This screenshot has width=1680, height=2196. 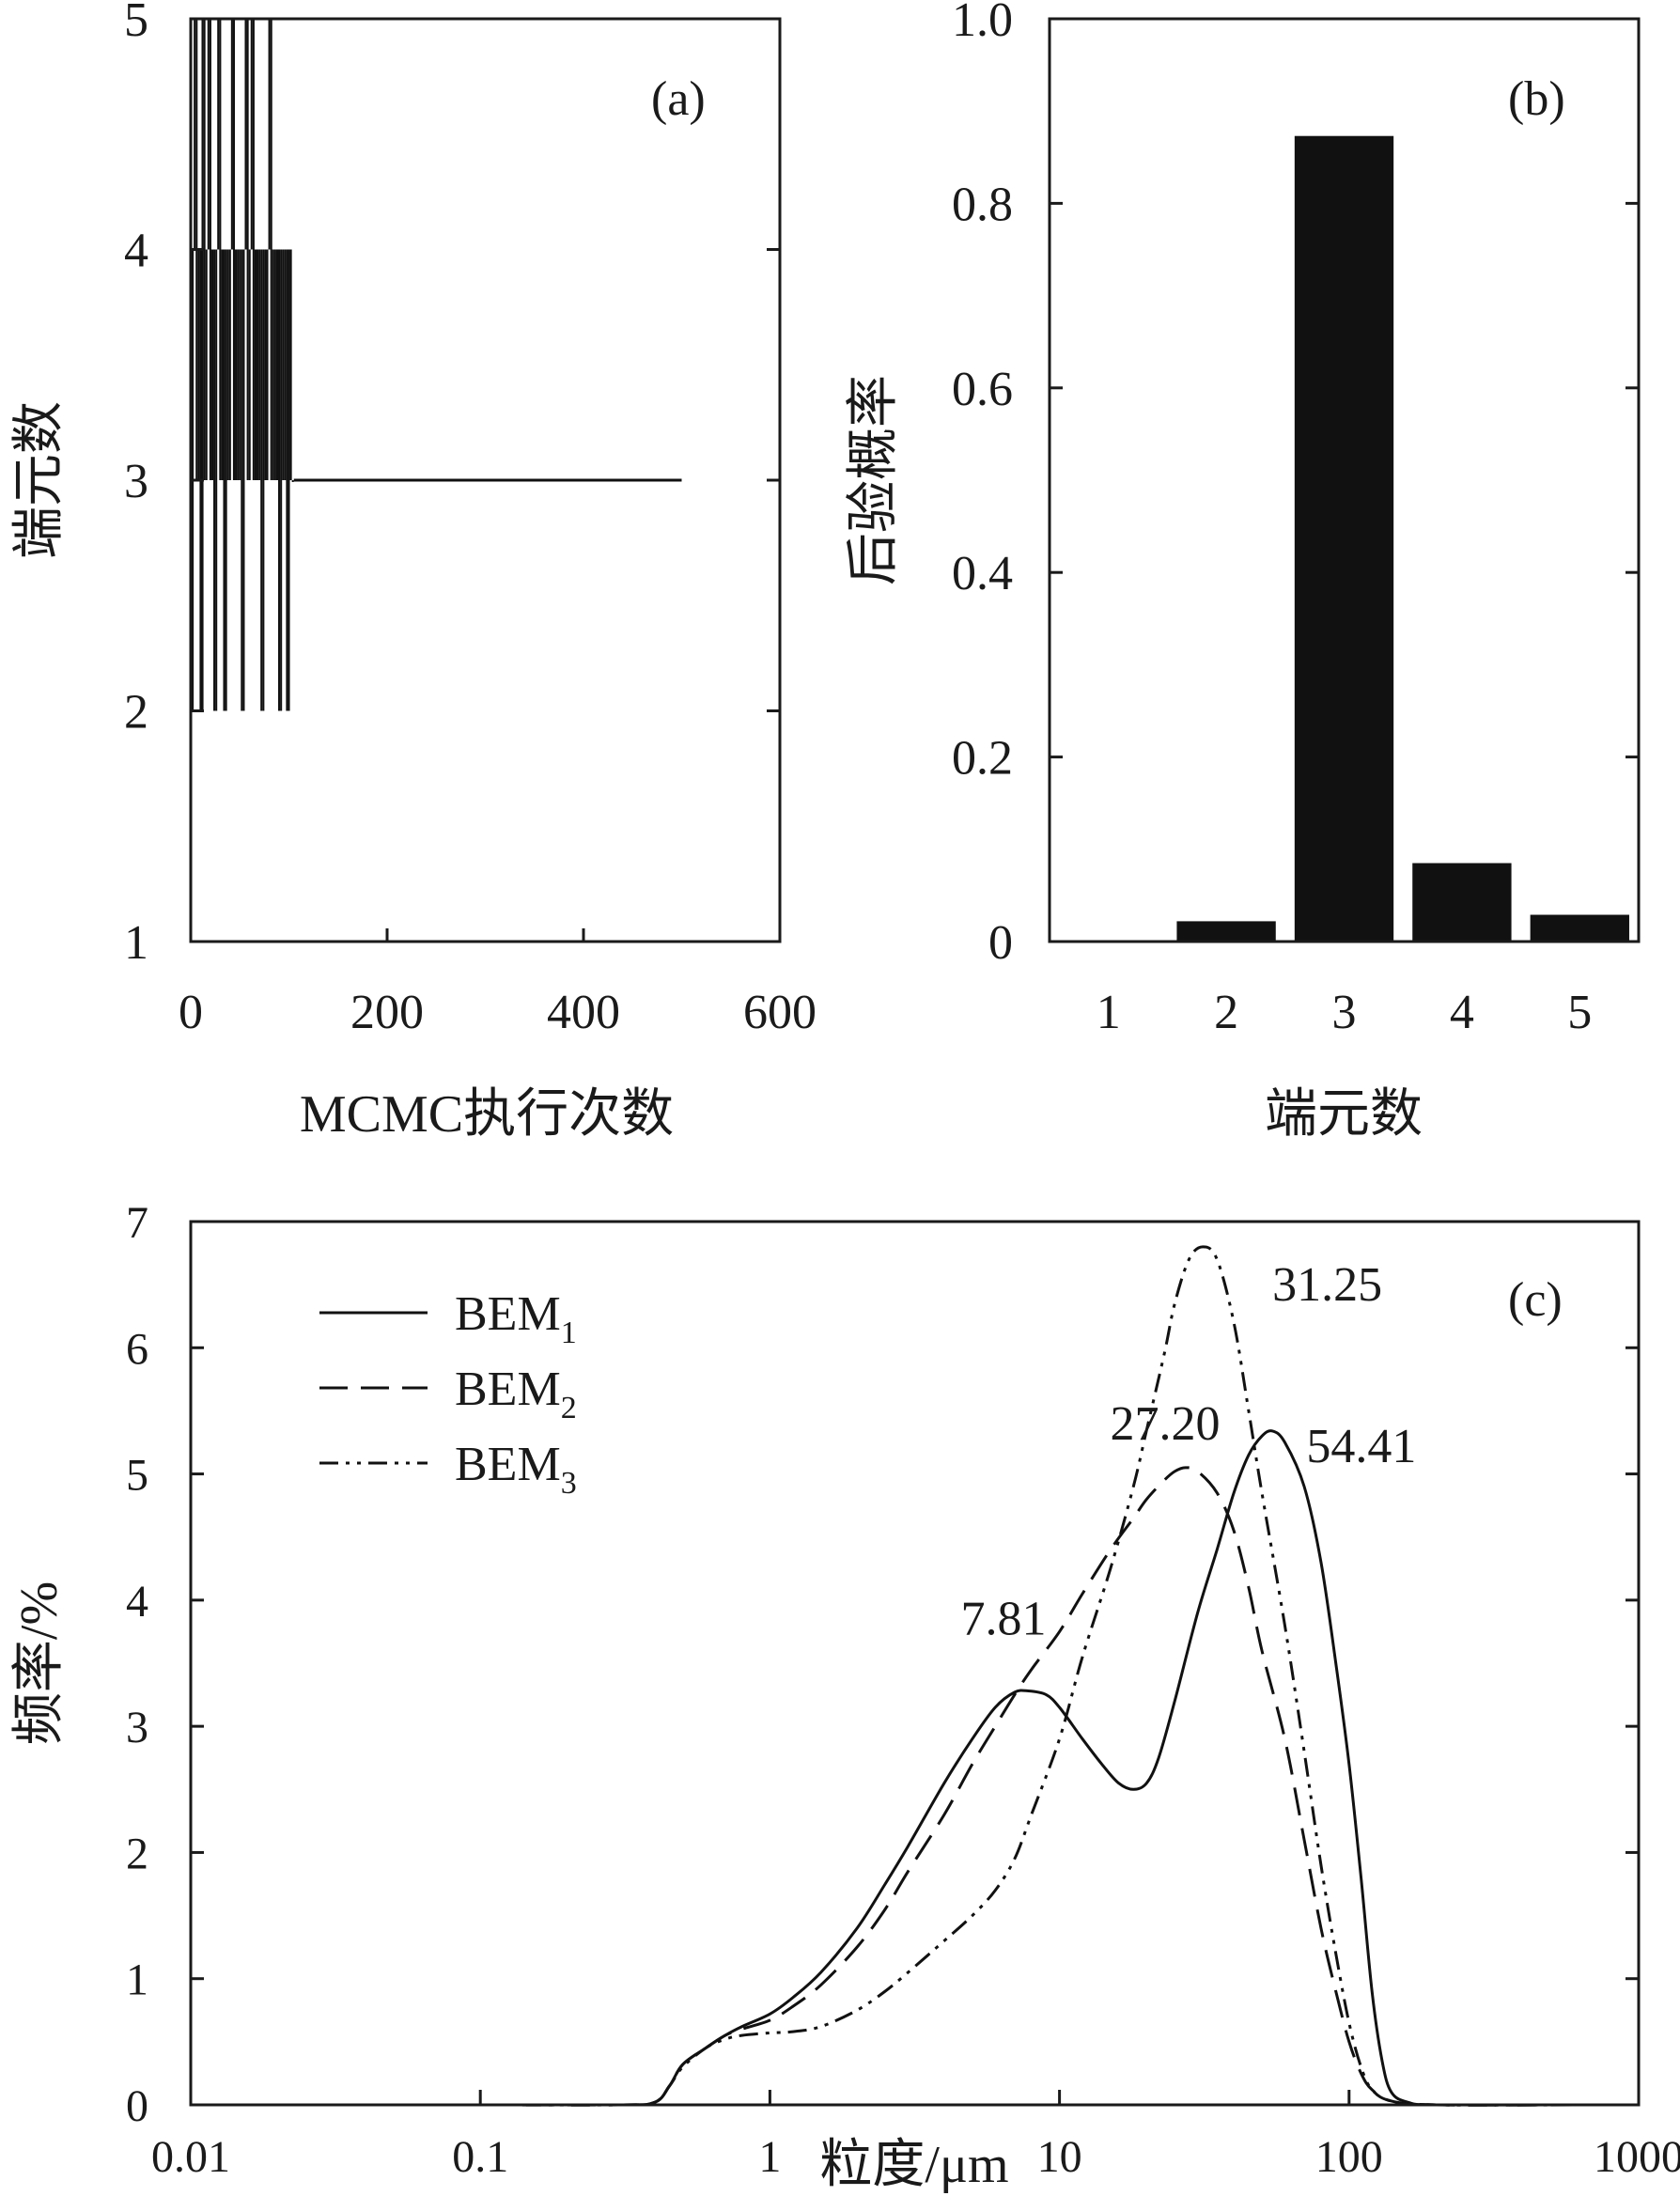 What do you see at coordinates (982, 574) in the screenshot?
I see `y-tick-label: 0.4` at bounding box center [982, 574].